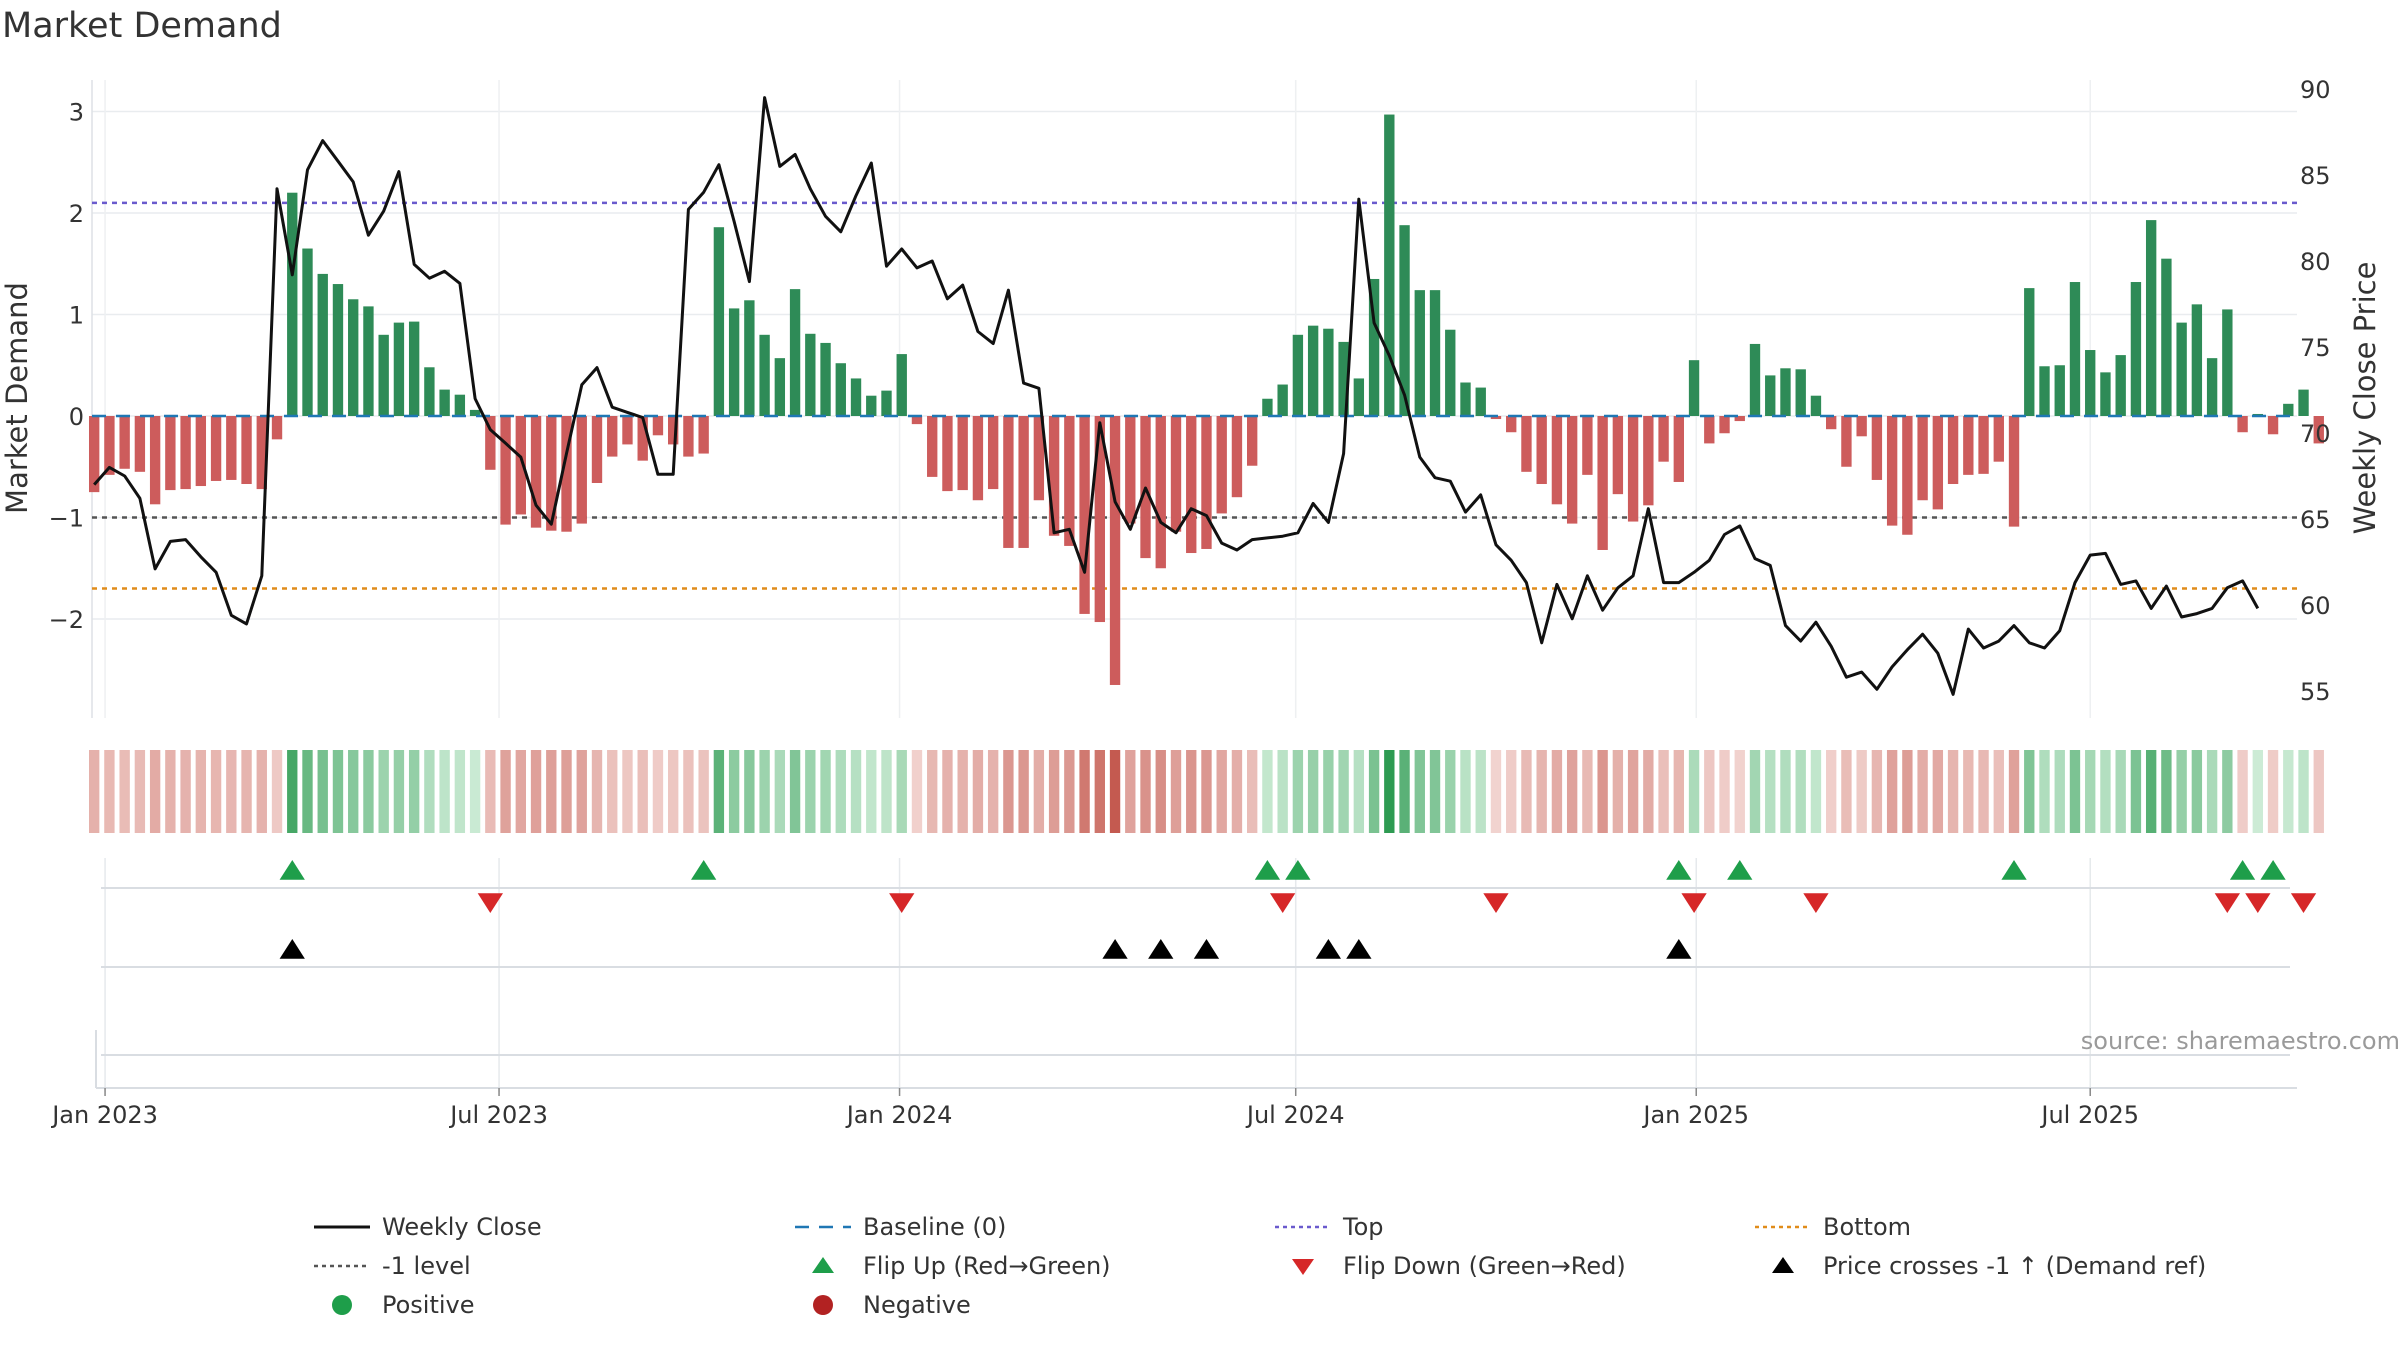  What do you see at coordinates (342, 1266) in the screenshot?
I see `minus1-swatch-icon` at bounding box center [342, 1266].